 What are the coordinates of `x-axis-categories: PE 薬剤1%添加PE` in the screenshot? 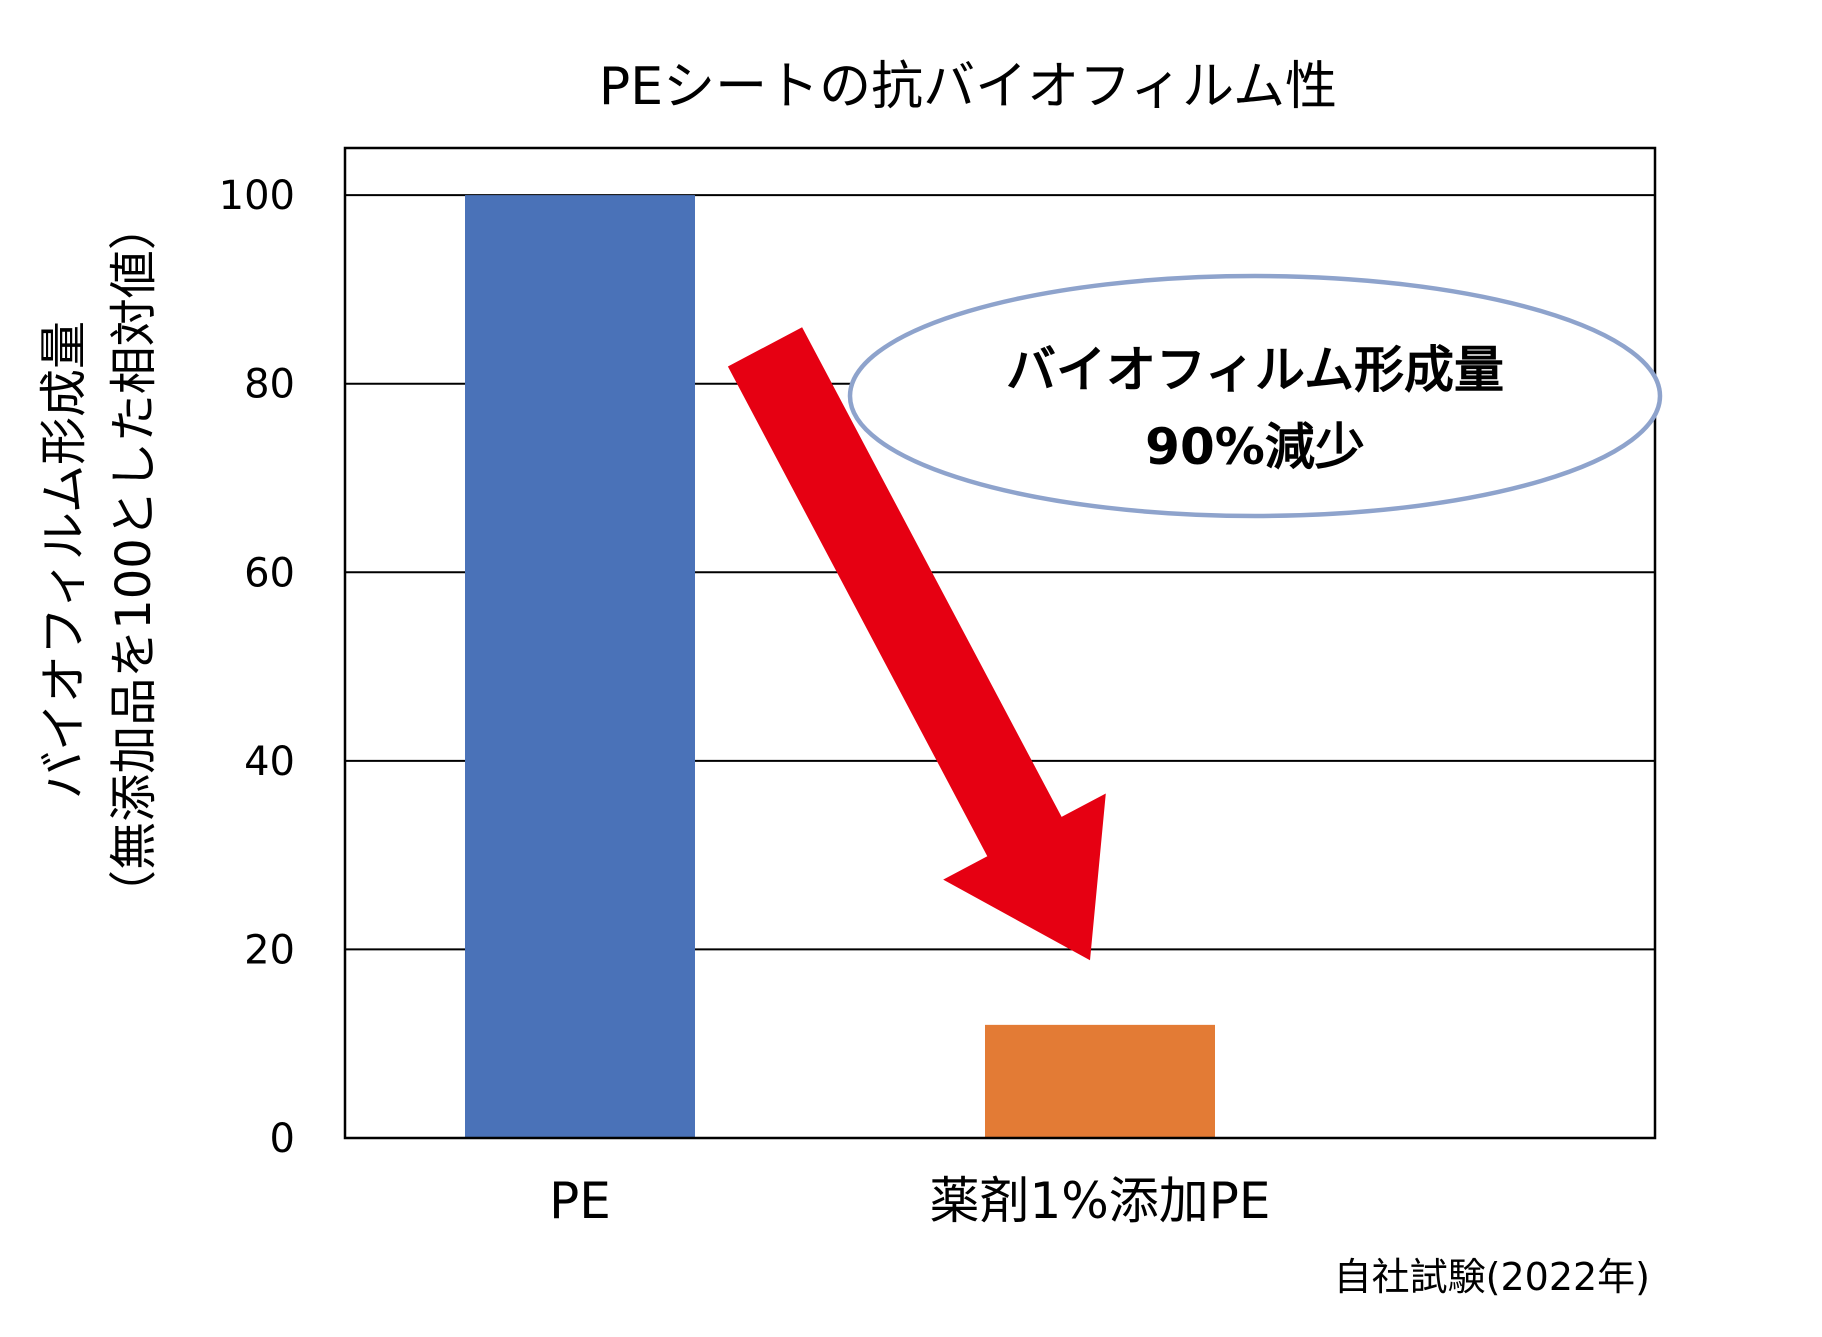 It's located at (909, 1201).